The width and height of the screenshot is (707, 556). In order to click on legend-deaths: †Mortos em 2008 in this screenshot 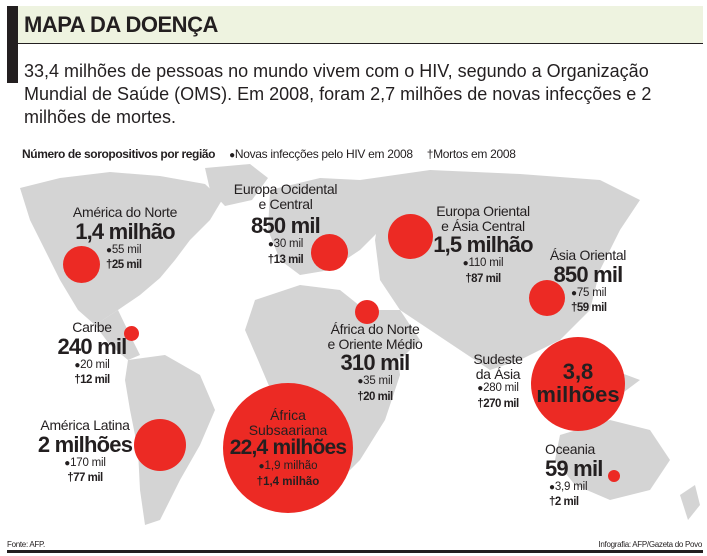, I will do `click(471, 154)`.